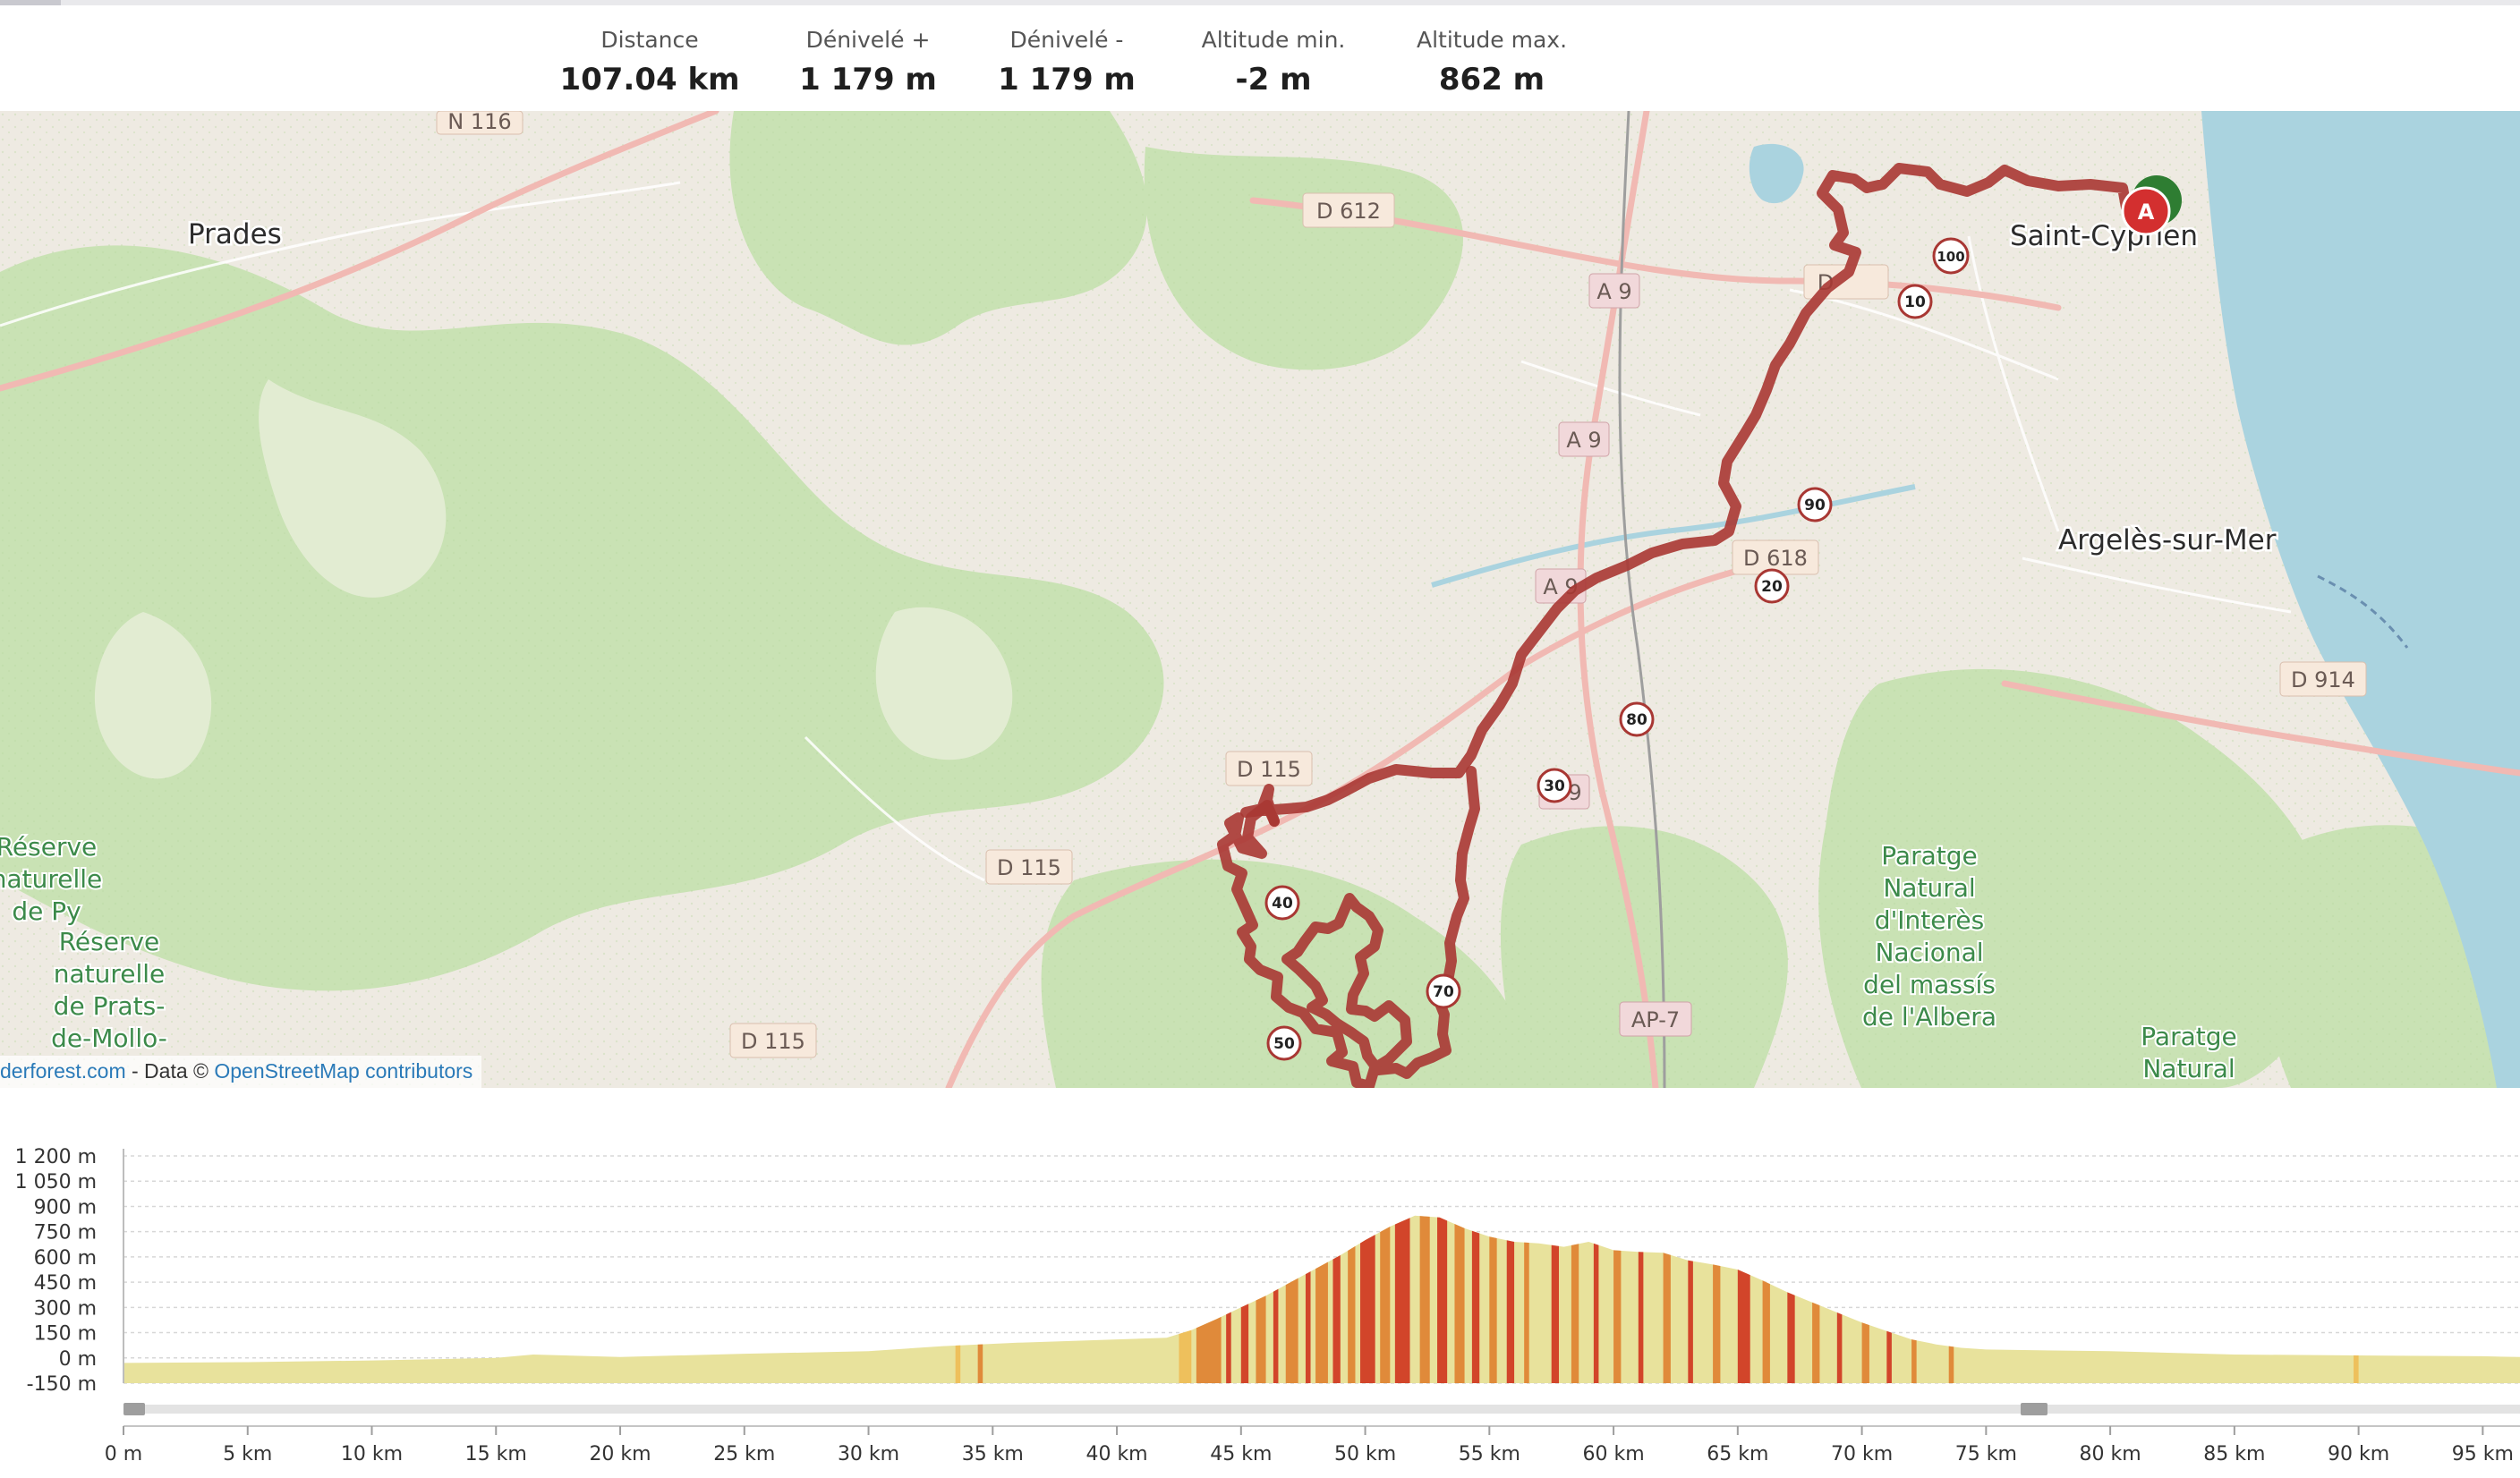  What do you see at coordinates (479, 122) in the screenshot?
I see `road-label: N 116` at bounding box center [479, 122].